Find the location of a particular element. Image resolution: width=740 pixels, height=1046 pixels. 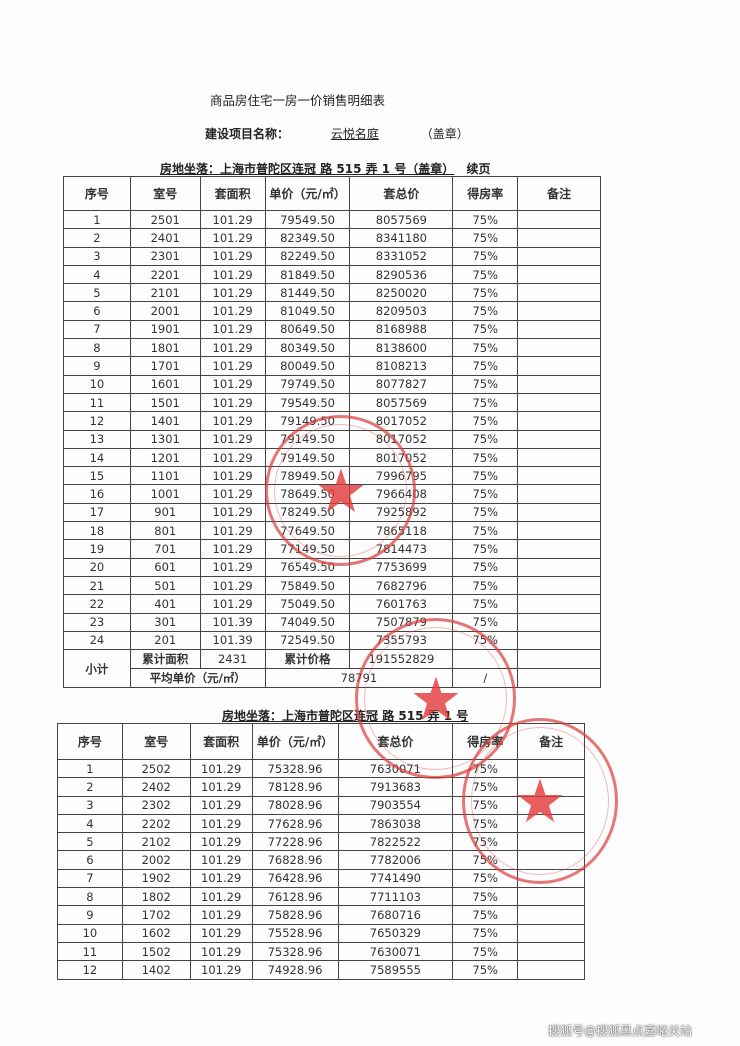

table-cell: 17 is located at coordinates (97, 512).